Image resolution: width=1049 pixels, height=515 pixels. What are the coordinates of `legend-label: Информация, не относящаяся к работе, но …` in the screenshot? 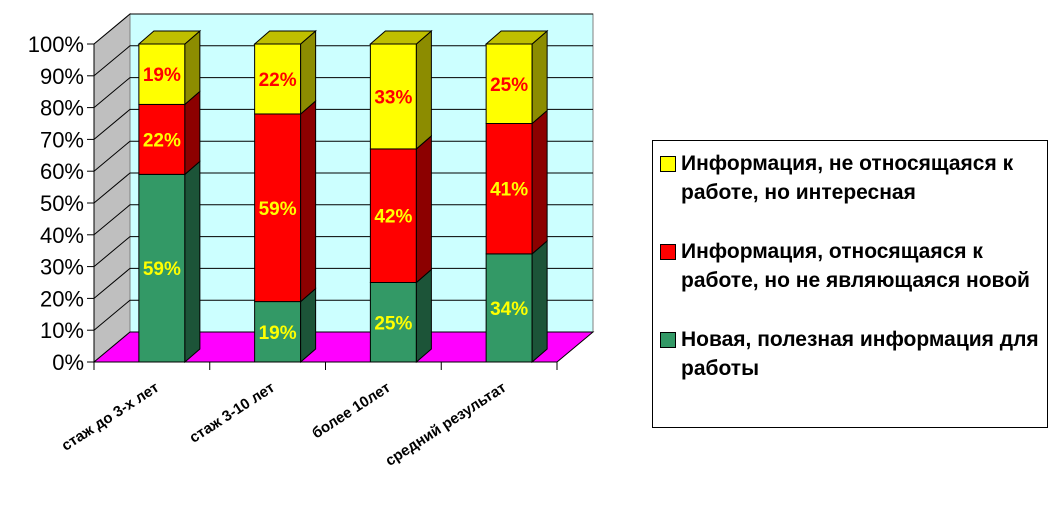 It's located at (847, 178).